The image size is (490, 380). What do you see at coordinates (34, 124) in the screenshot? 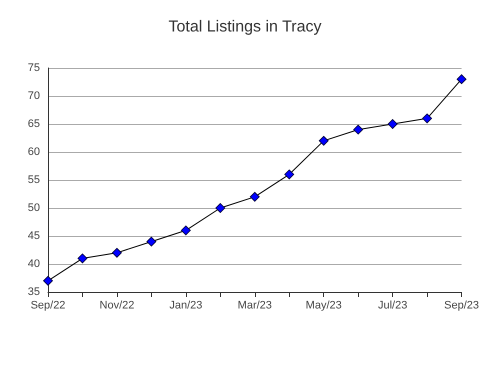
I see `y-tick-label: 65` at bounding box center [34, 124].